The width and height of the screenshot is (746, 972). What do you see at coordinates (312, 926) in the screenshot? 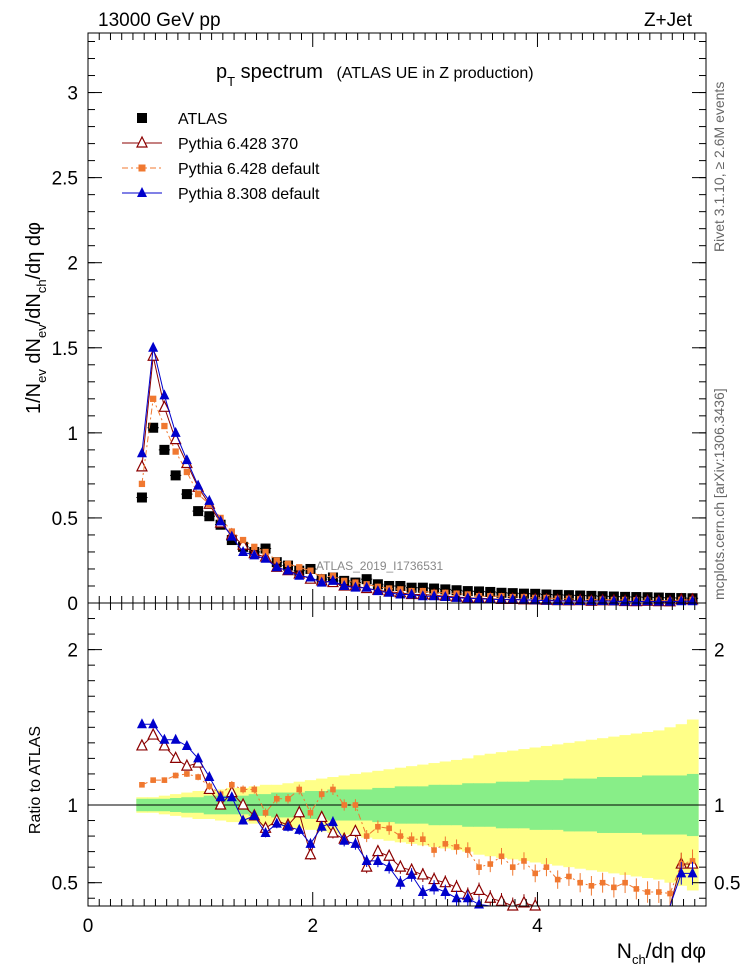
I see `x-tick-label: 2` at bounding box center [312, 926].